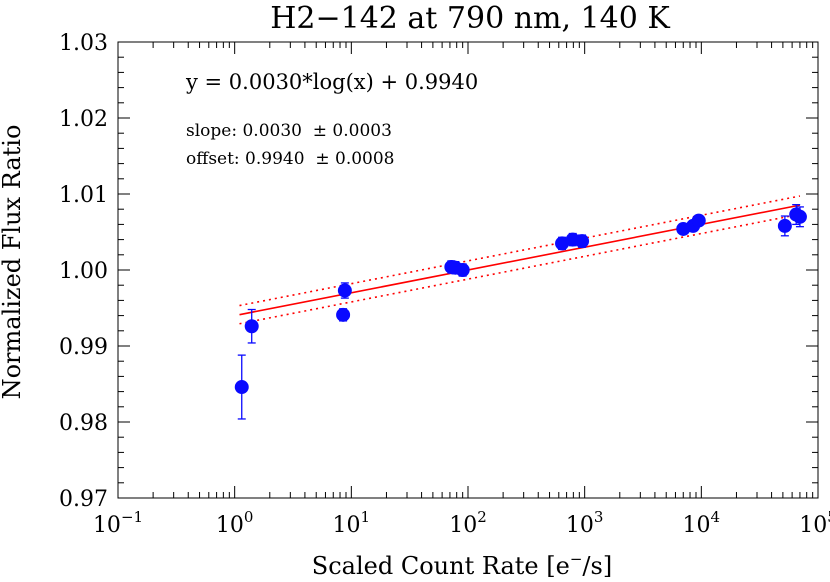 The image size is (830, 582). Describe the element at coordinates (585, 523) in the screenshot. I see `x-tick-label: 10³` at that location.